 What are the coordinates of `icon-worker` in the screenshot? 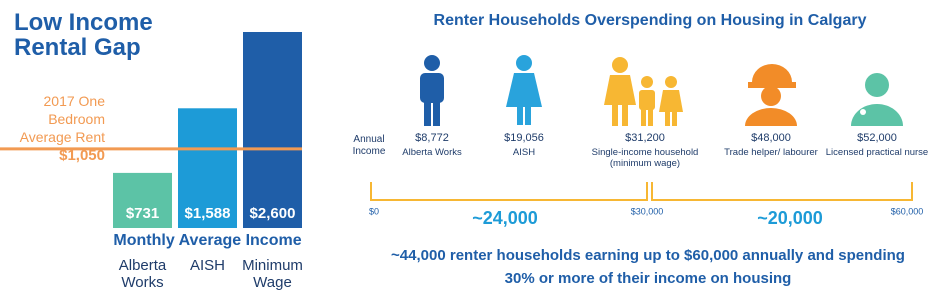 It's located at (771, 95).